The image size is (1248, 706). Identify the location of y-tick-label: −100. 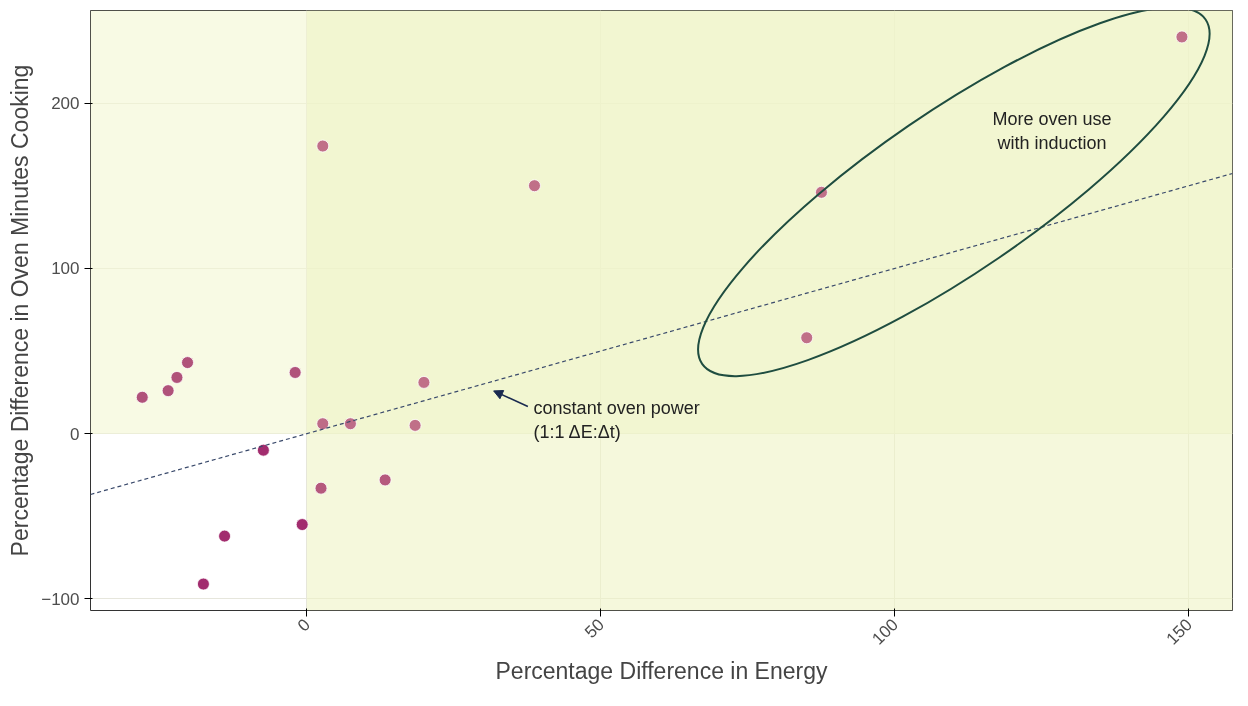
(60, 599).